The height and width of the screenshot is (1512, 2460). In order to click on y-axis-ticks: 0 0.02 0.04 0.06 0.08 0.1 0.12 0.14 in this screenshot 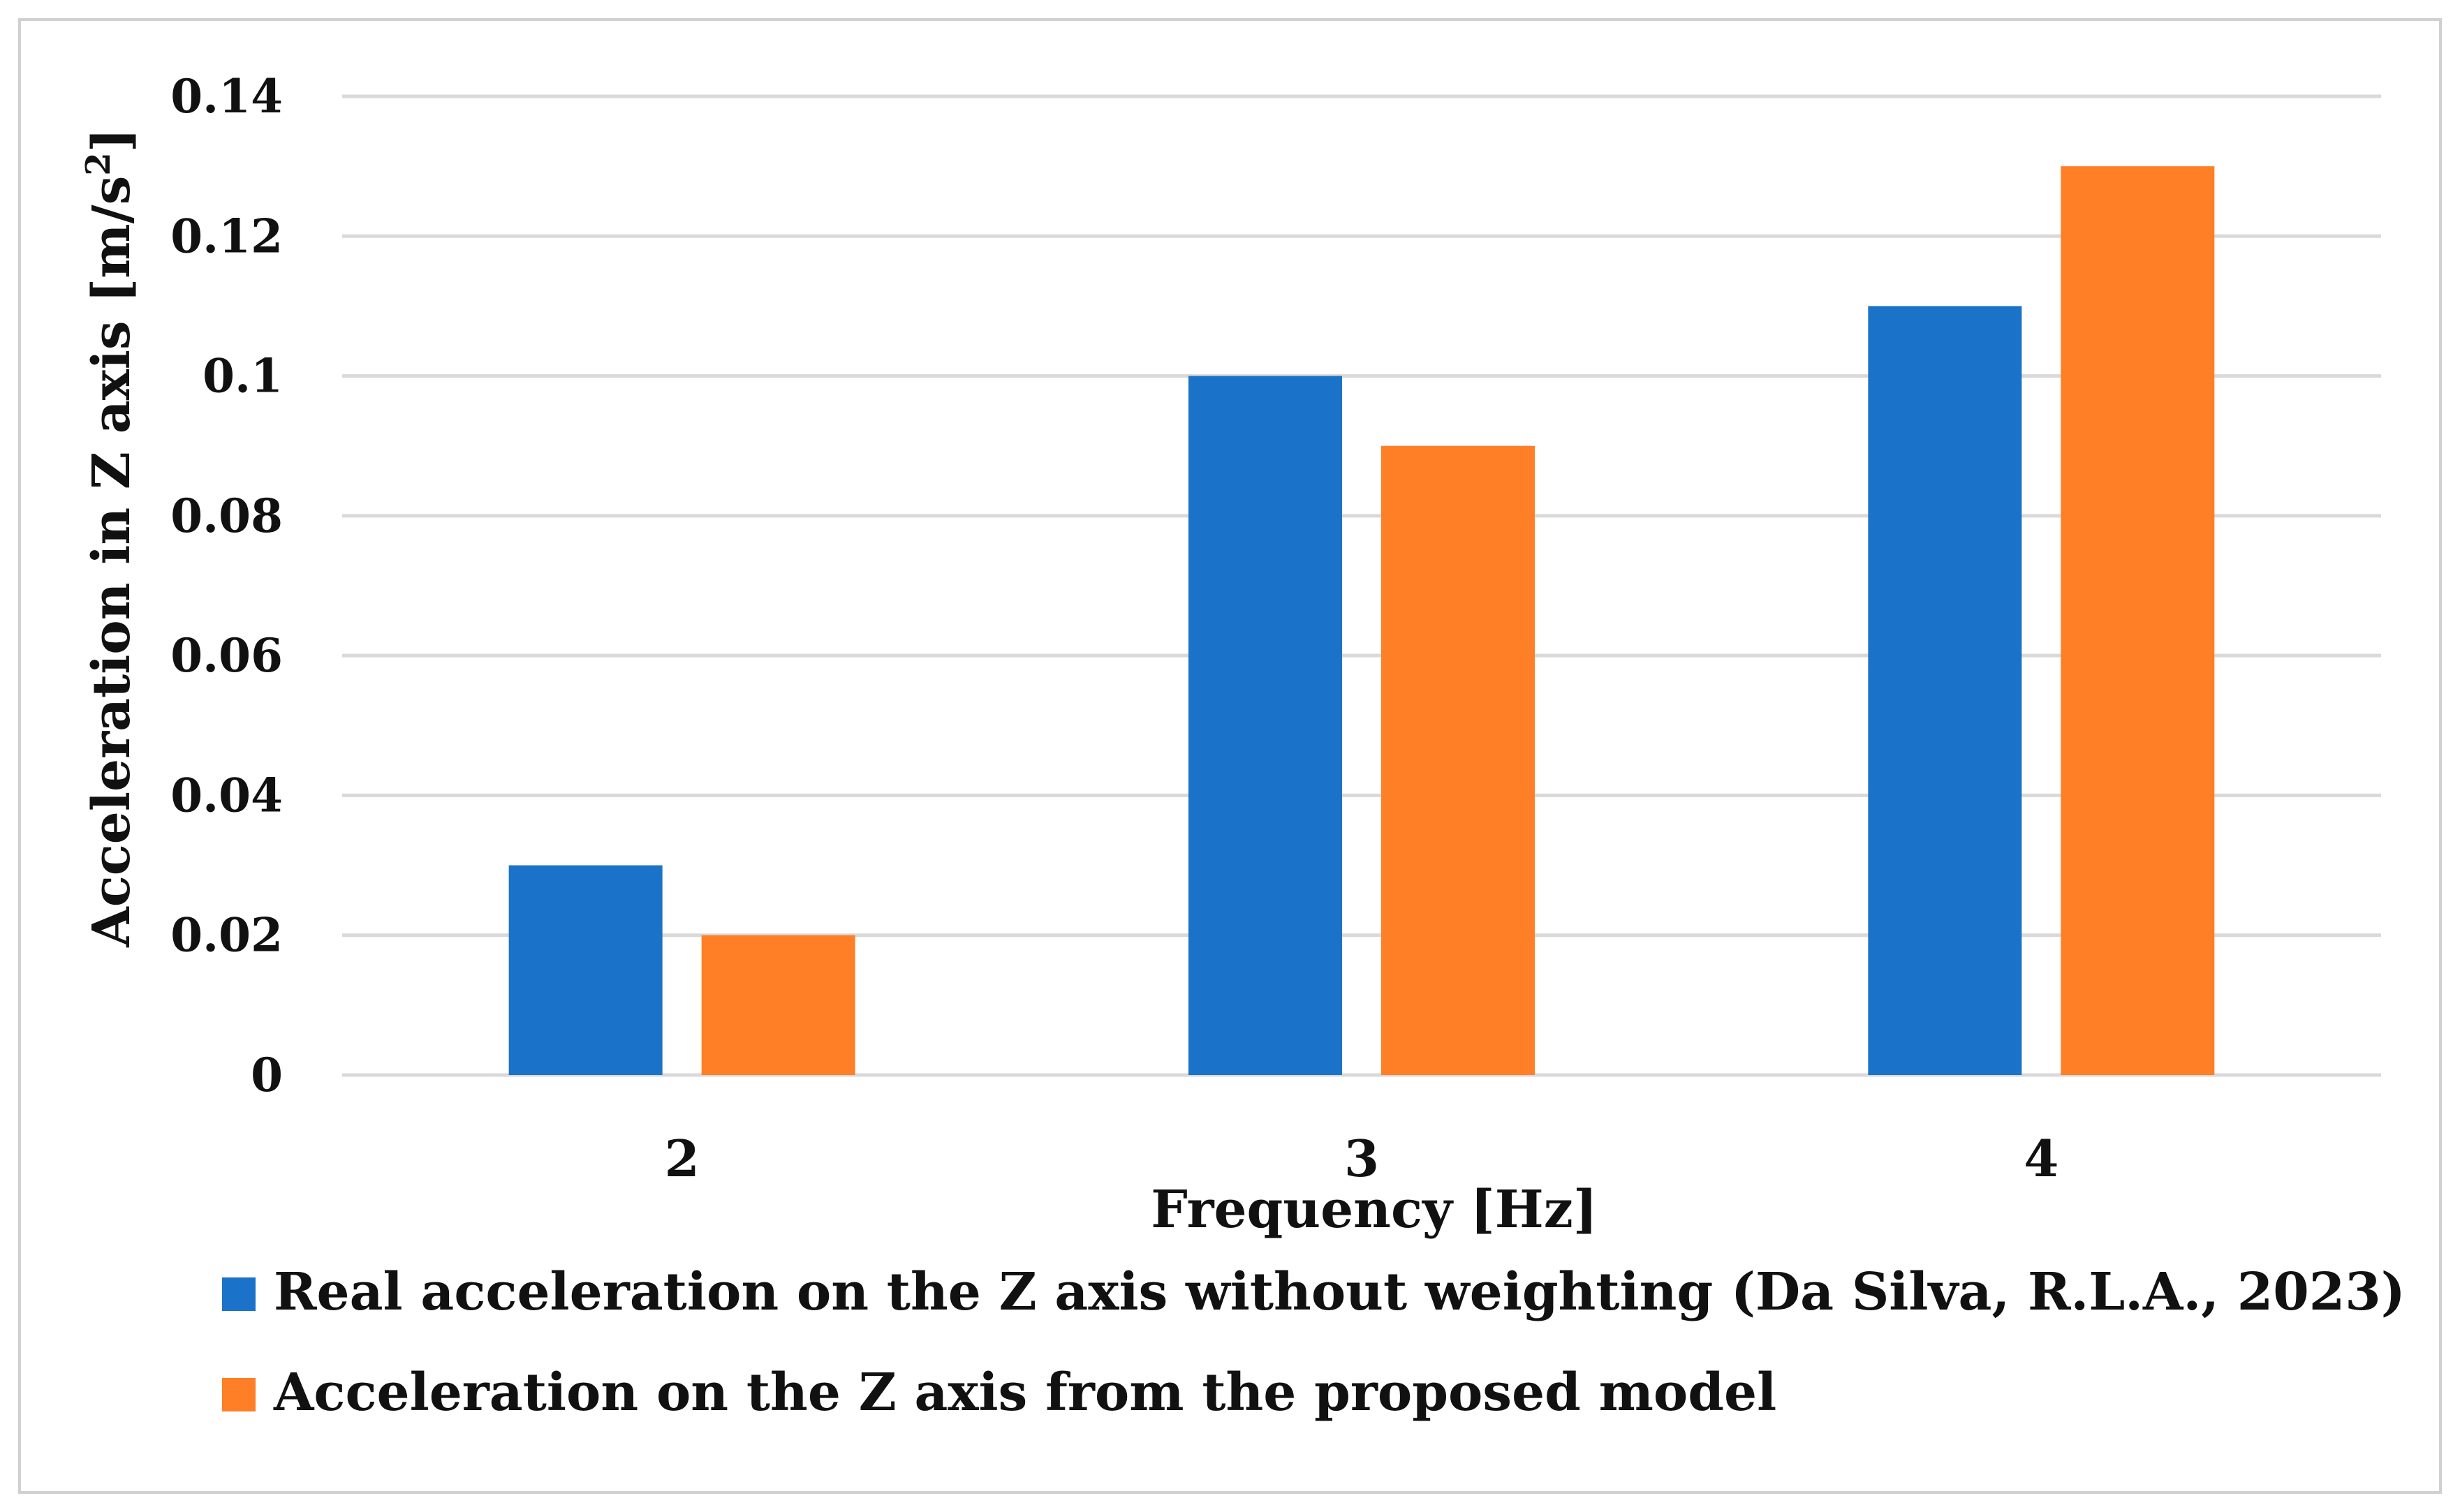, I will do `click(227, 585)`.